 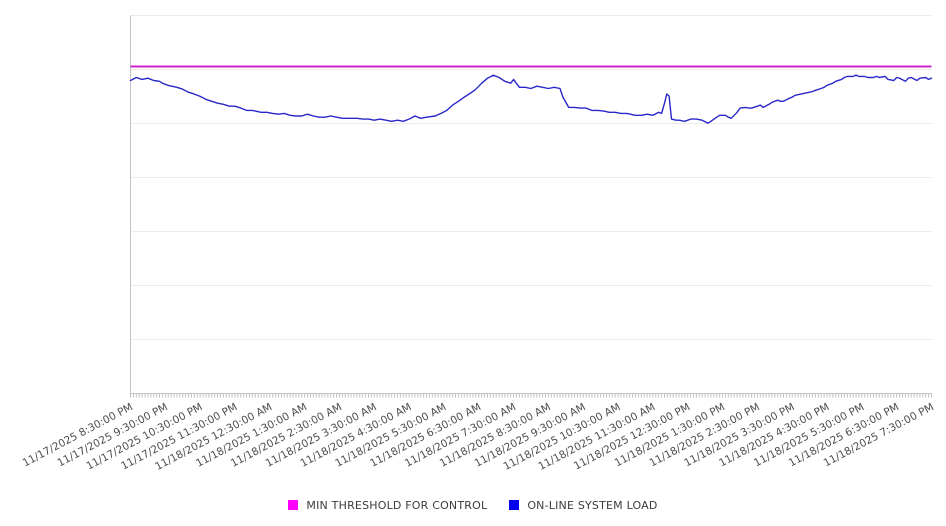 What do you see at coordinates (514, 505) in the screenshot?
I see `online-system-load-swatch-icon` at bounding box center [514, 505].